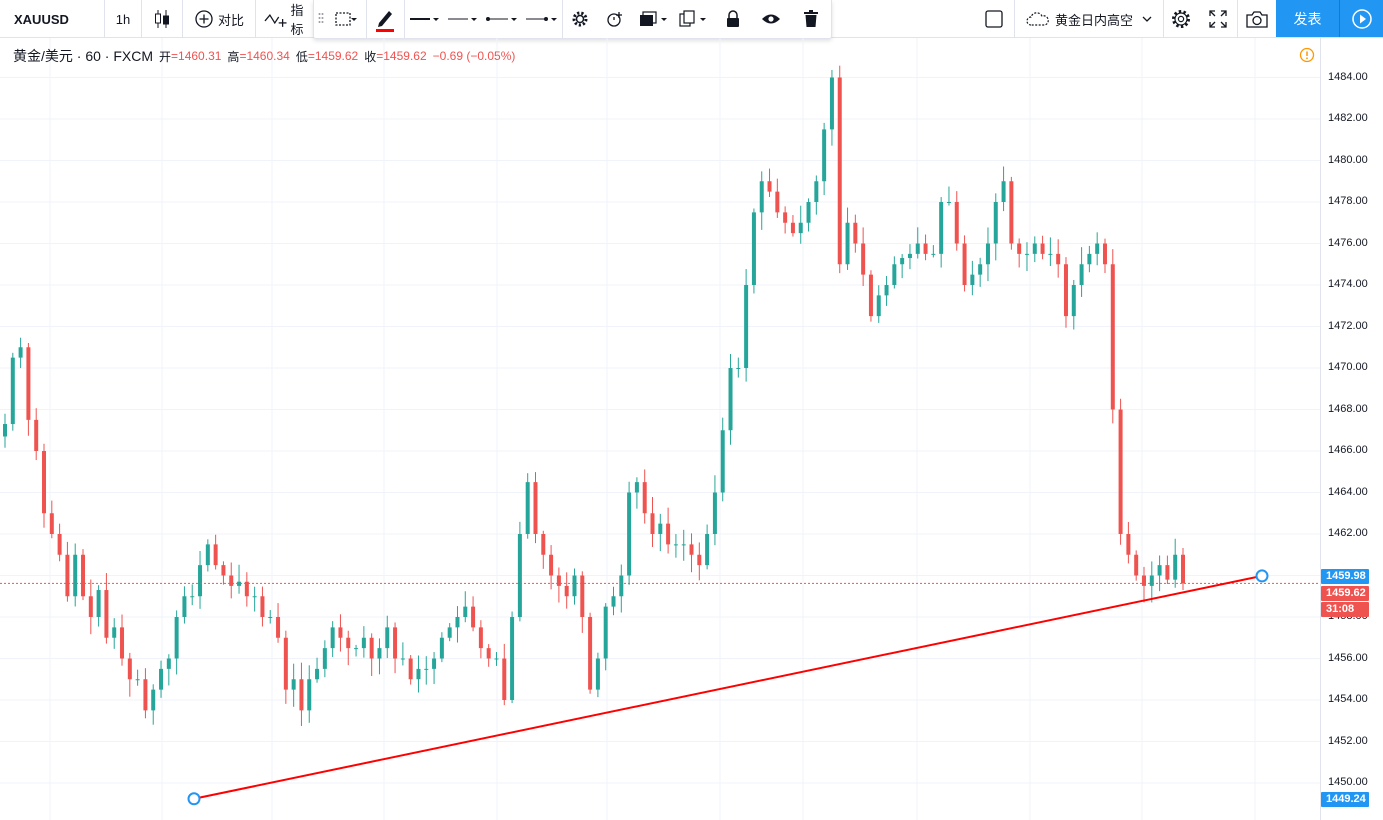 Image resolution: width=1383 pixels, height=820 pixels. What do you see at coordinates (1262, 576) in the screenshot?
I see `trend-line-end-handle` at bounding box center [1262, 576].